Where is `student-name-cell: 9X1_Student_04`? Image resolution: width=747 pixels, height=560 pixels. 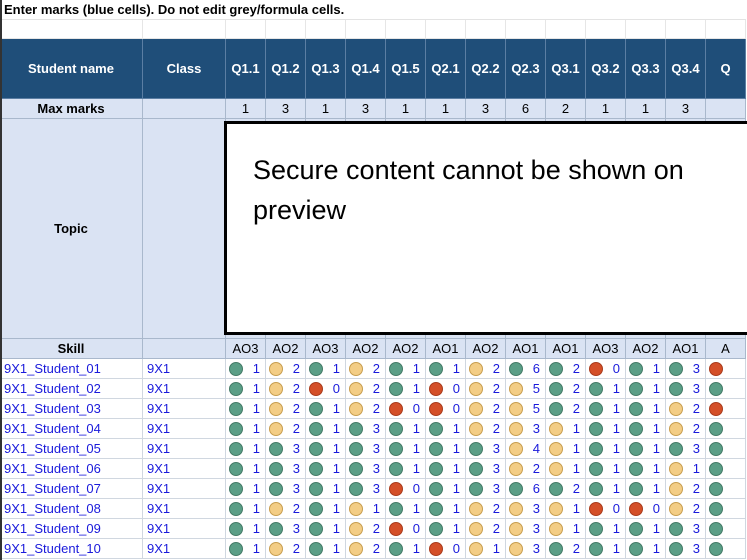
student-name-cell: 9X1_Student_04 is located at coordinates (71, 429).